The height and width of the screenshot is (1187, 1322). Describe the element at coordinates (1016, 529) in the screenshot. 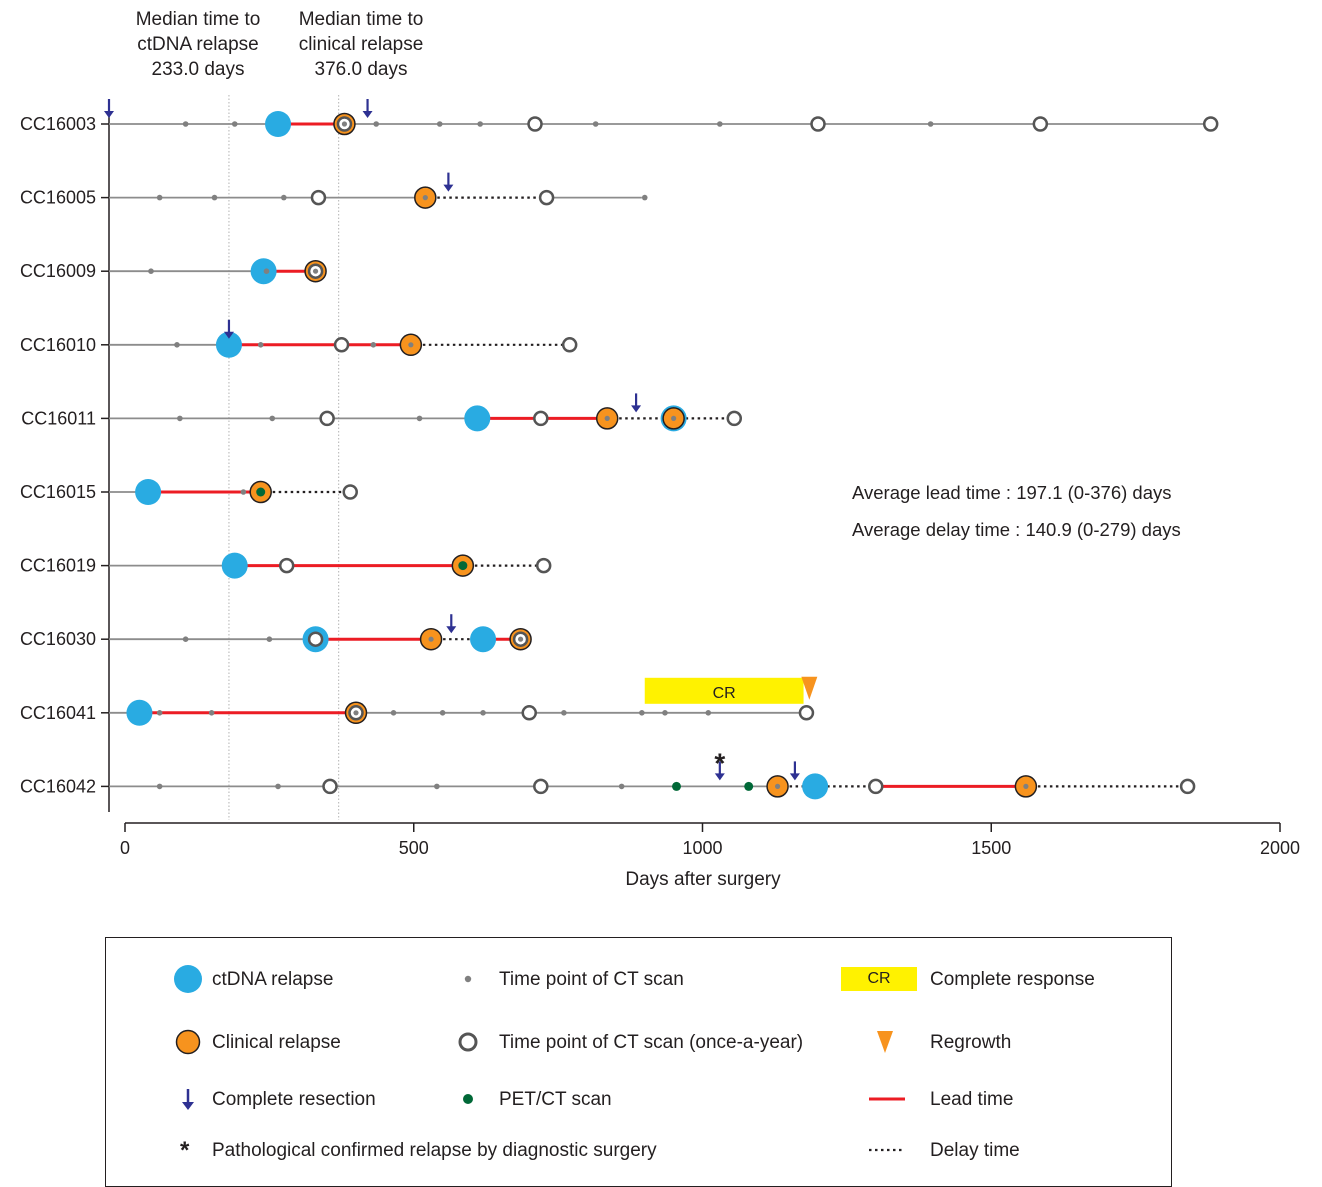

I see `annotation-text: Average delay time : 140.9 (0-279) days` at that location.